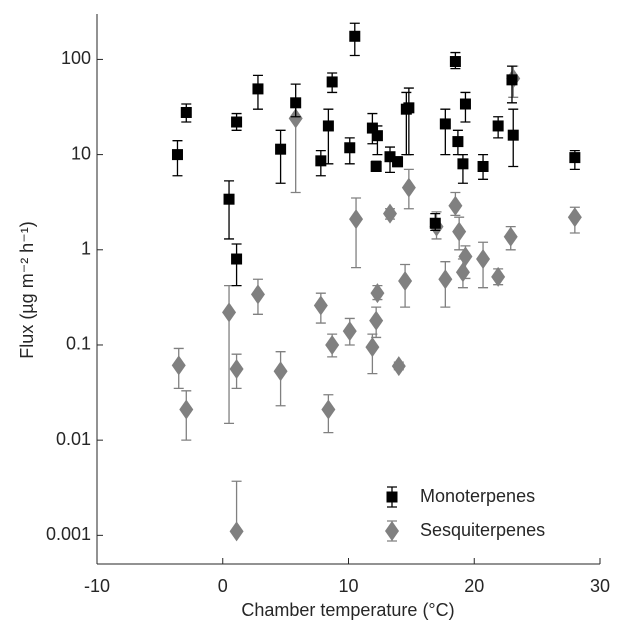 This screenshot has height=624, width=617. What do you see at coordinates (68, 534) in the screenshot?
I see `y-tick-label: 0.001` at bounding box center [68, 534].